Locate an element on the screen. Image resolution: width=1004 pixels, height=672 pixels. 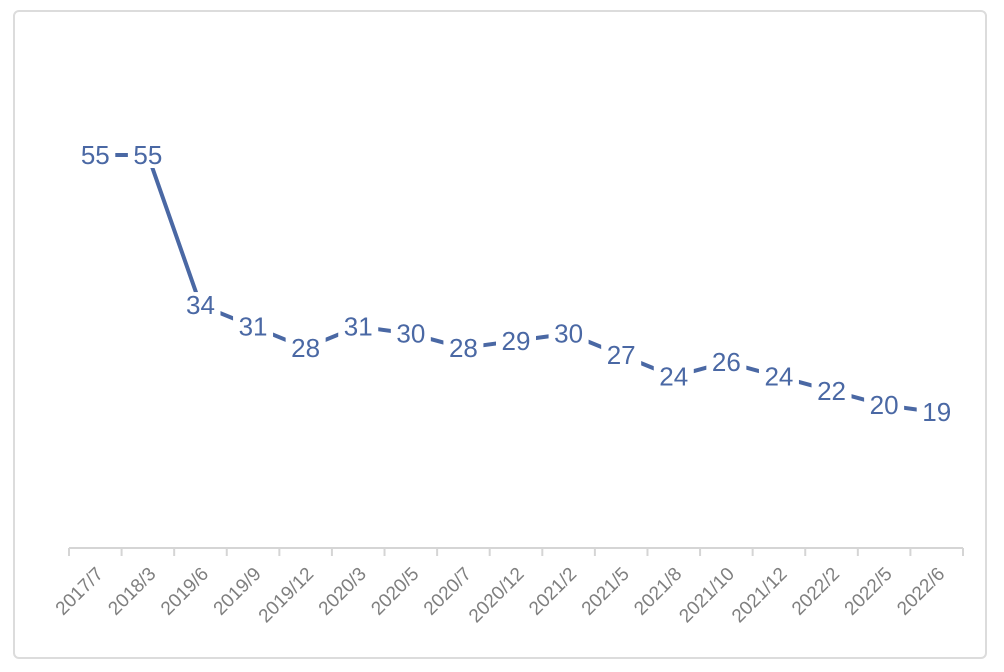
data-label: 20 is located at coordinates (884, 405).